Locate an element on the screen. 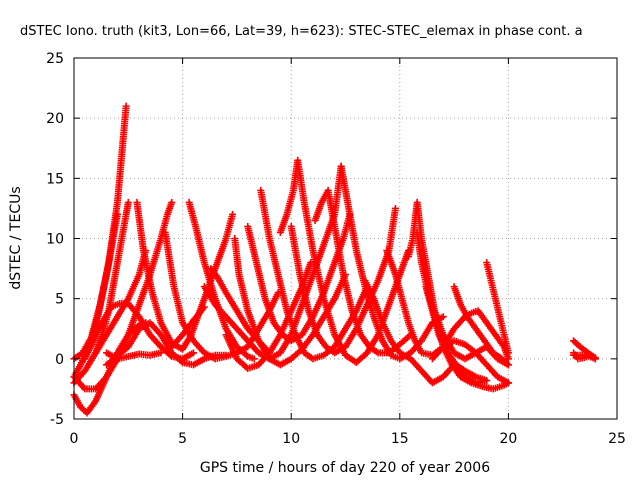  x-tick-label: 5 is located at coordinates (182, 439).